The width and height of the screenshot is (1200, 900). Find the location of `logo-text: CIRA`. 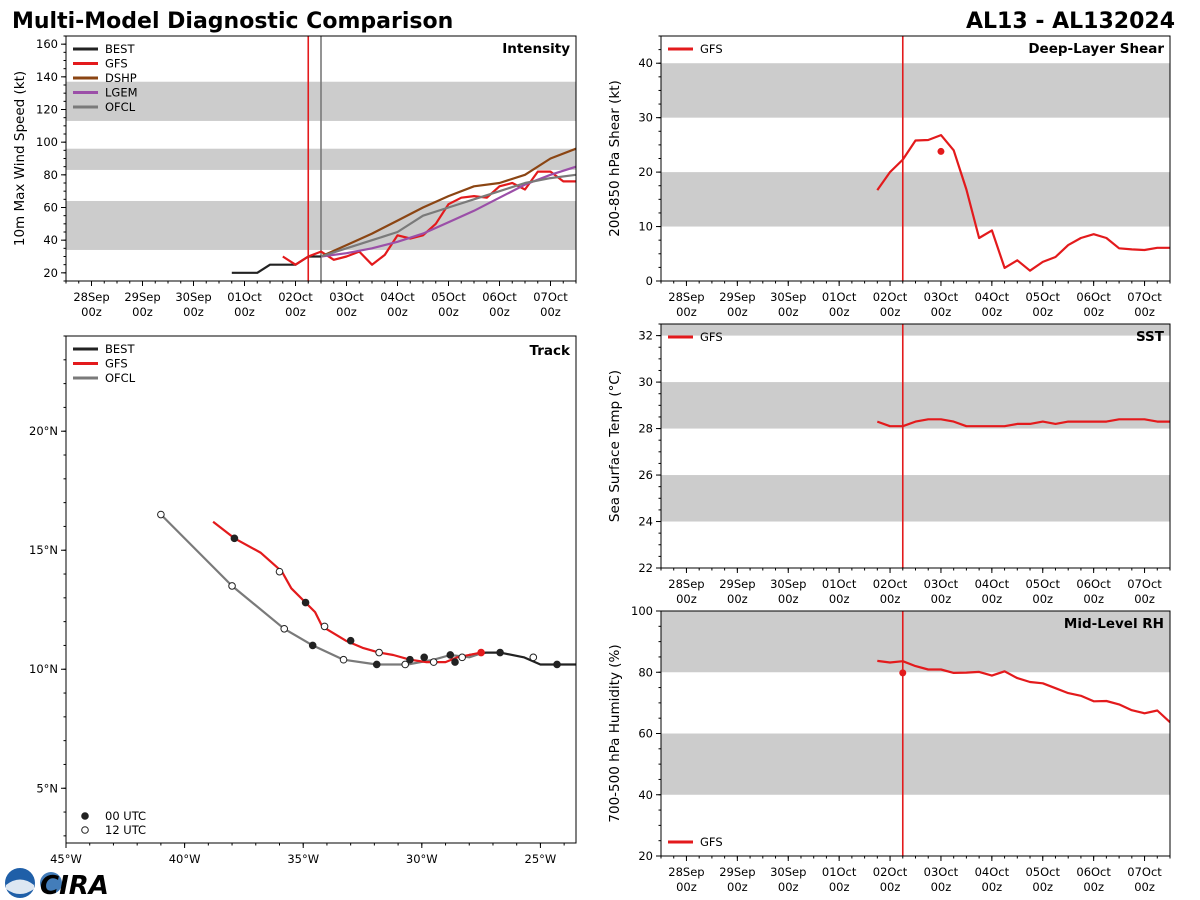

logo-text: CIRA is located at coordinates (74, 885).